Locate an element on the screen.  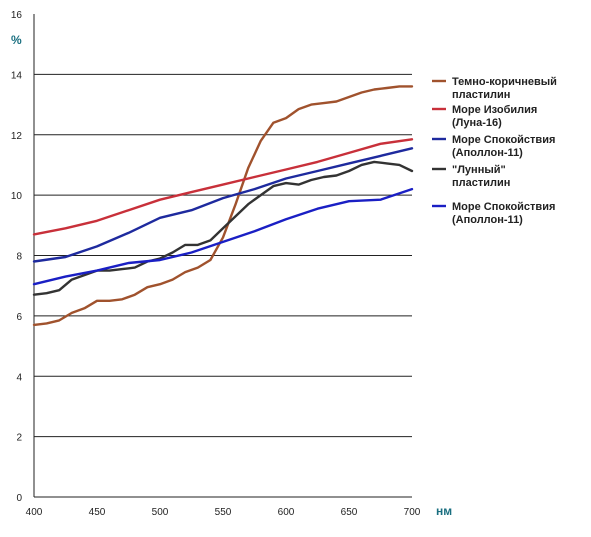
y-tick-labels: 0 2 4 6 8 10 12 14 16 is located at coordinates (17, 257).